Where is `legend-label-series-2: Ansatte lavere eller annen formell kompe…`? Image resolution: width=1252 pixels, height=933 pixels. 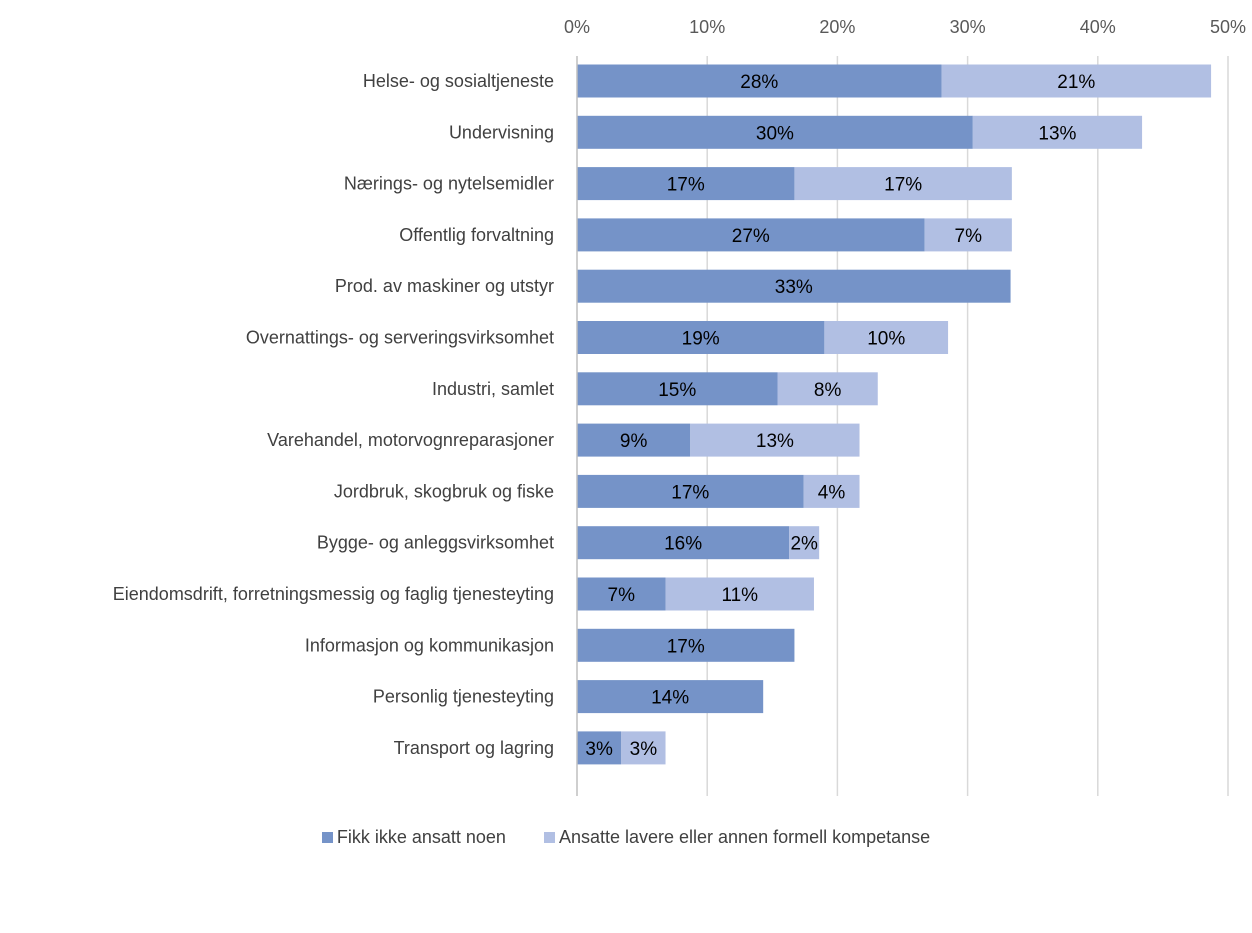 legend-label-series-2: Ansatte lavere eller annen formell kompe… is located at coordinates (744, 837).